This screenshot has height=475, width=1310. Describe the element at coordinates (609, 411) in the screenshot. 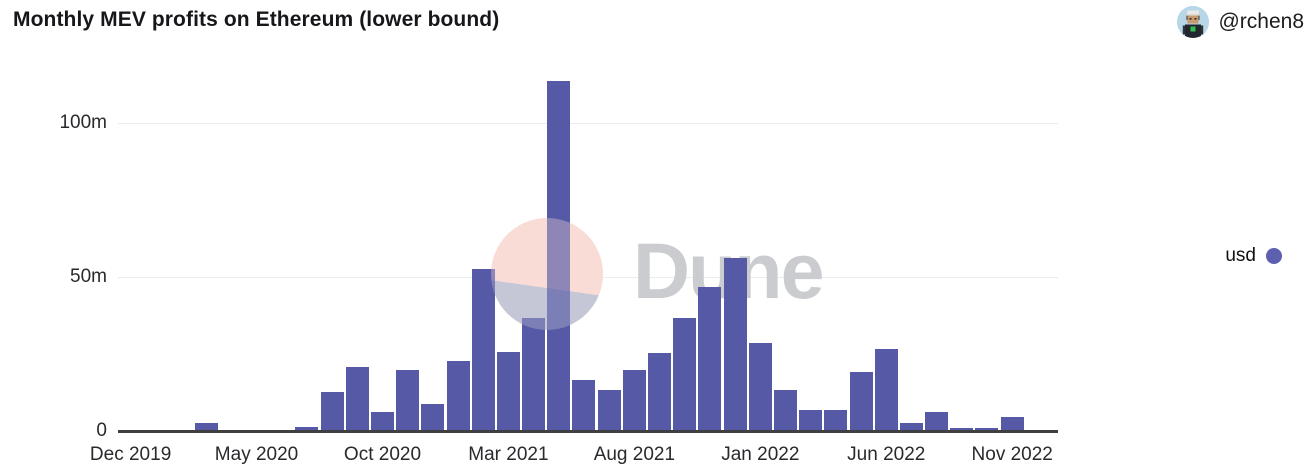

I see `bar-jul-2021` at that location.